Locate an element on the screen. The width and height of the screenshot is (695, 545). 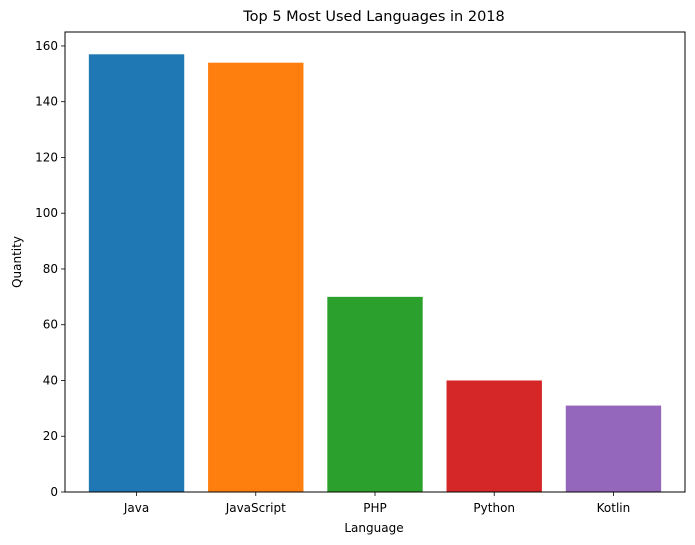
y-tick-label: 20 is located at coordinates (50, 436).